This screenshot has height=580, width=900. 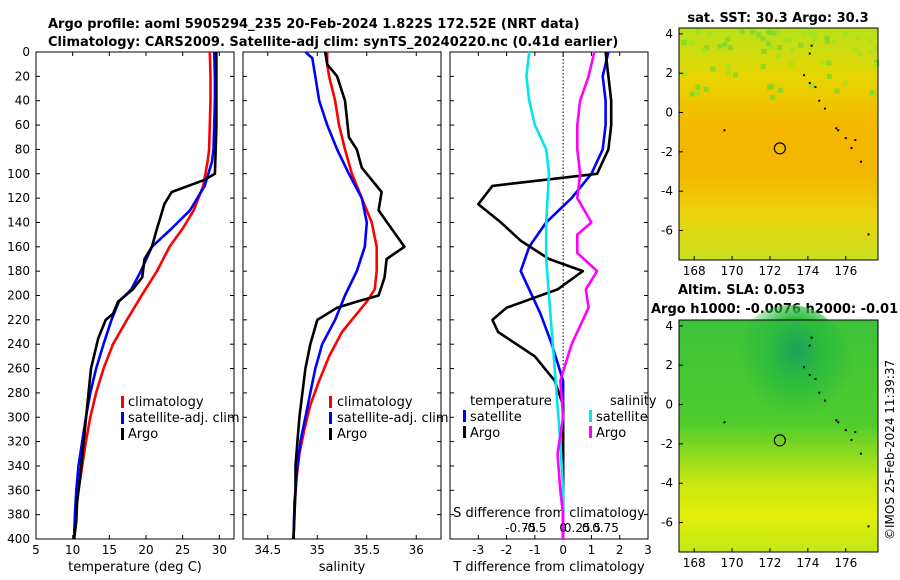 What do you see at coordinates (352, 434) in the screenshot?
I see `legend-label-argo: Argo` at bounding box center [352, 434].